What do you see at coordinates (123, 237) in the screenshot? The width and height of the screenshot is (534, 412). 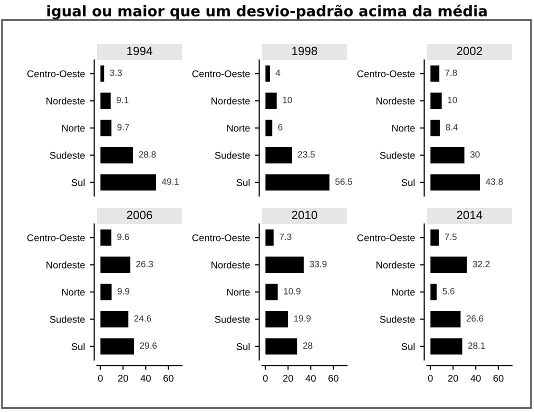 I see `data-label: 9.6` at bounding box center [123, 237].